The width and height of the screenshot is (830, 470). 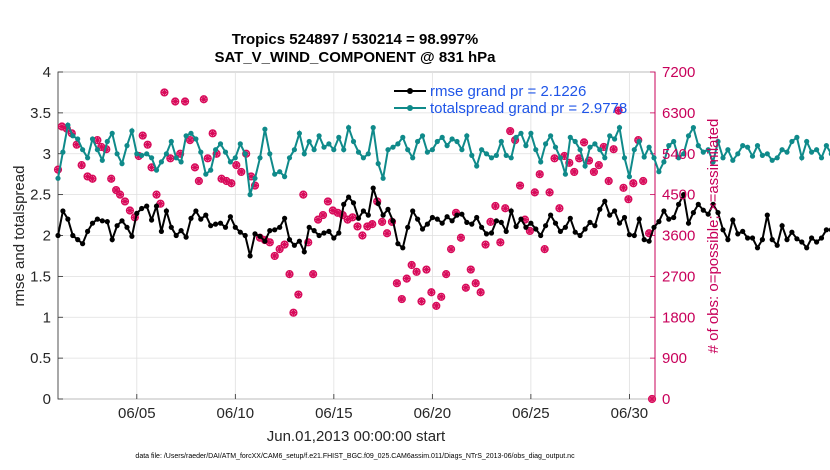 I want to click on x-tick-labels: 06/05 06/10 06/15 06/20 06/25 06/30, so click(x=383, y=413).